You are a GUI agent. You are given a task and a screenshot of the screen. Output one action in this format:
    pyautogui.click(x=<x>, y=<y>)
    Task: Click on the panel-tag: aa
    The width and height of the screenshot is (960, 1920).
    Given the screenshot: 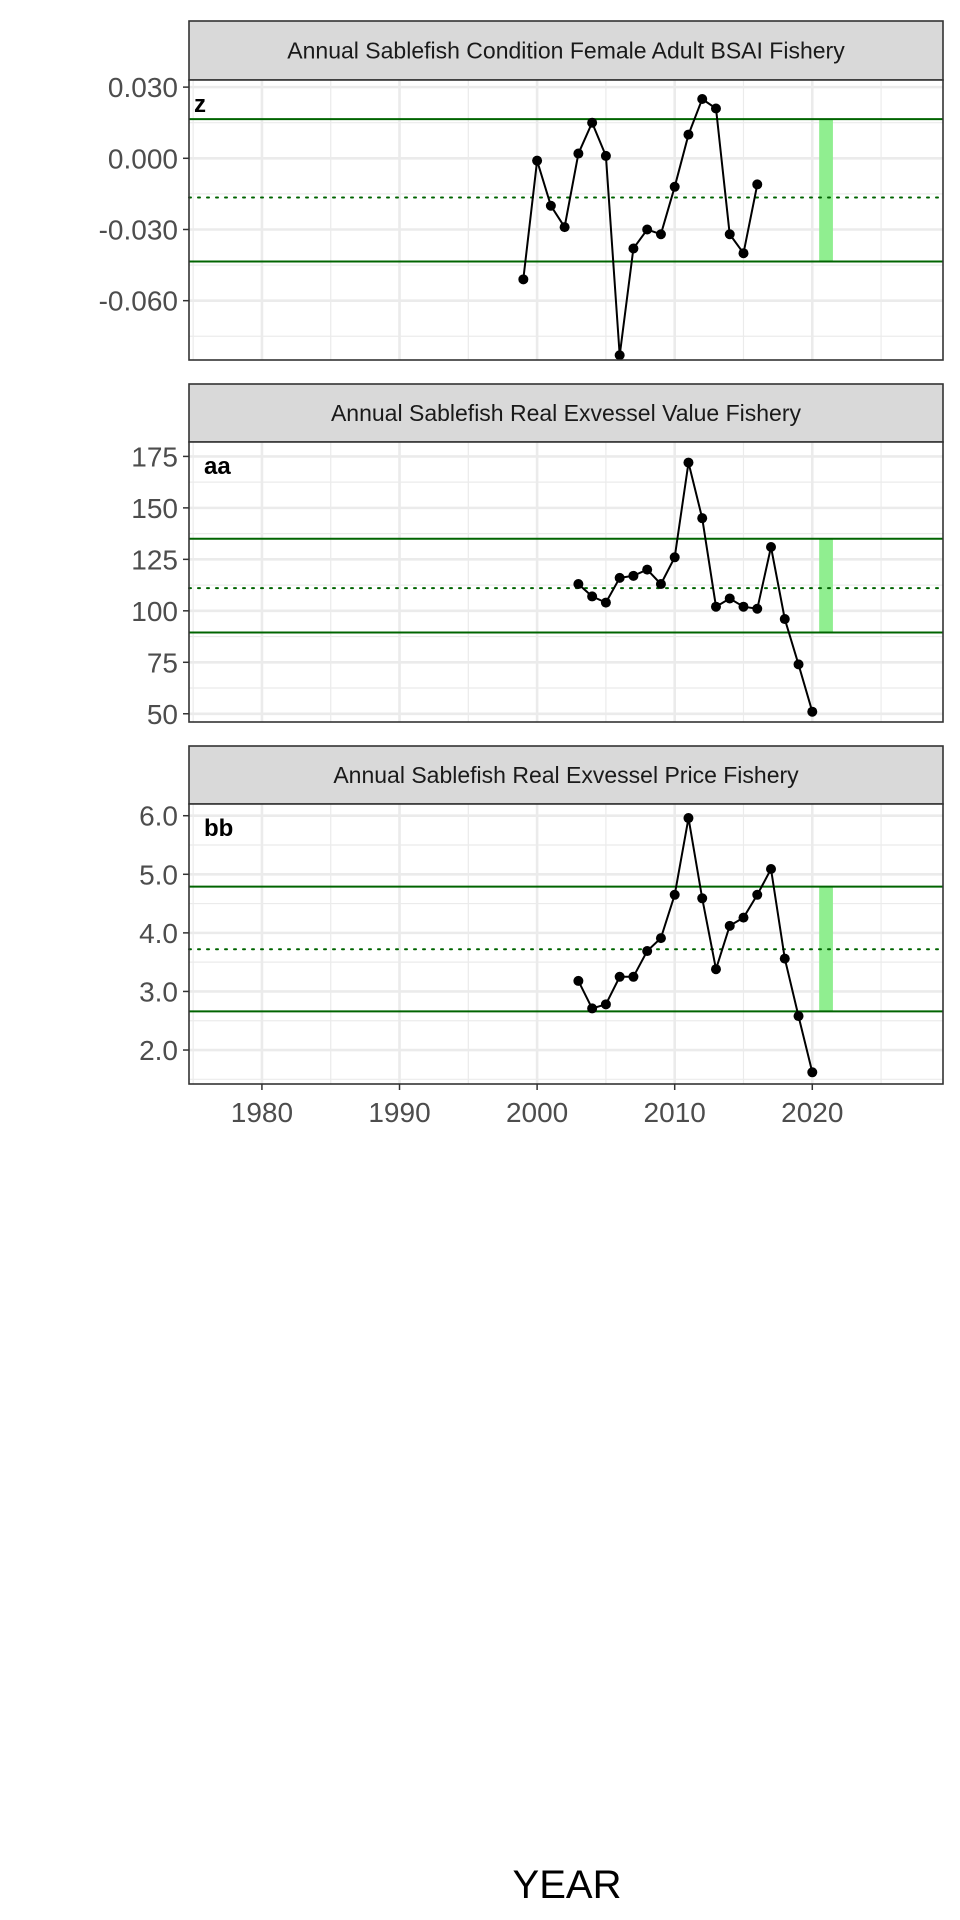 What is the action you would take?
    pyautogui.click(x=217, y=466)
    